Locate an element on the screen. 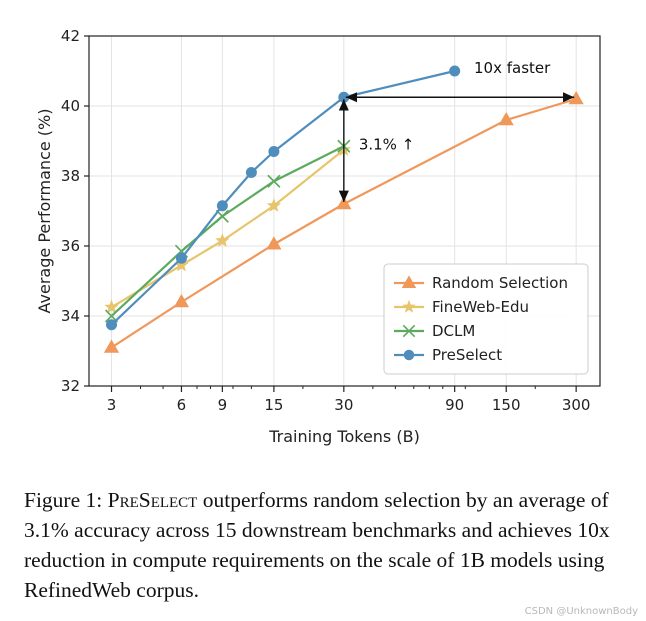  x-tick-label: 90 is located at coordinates (454, 405).